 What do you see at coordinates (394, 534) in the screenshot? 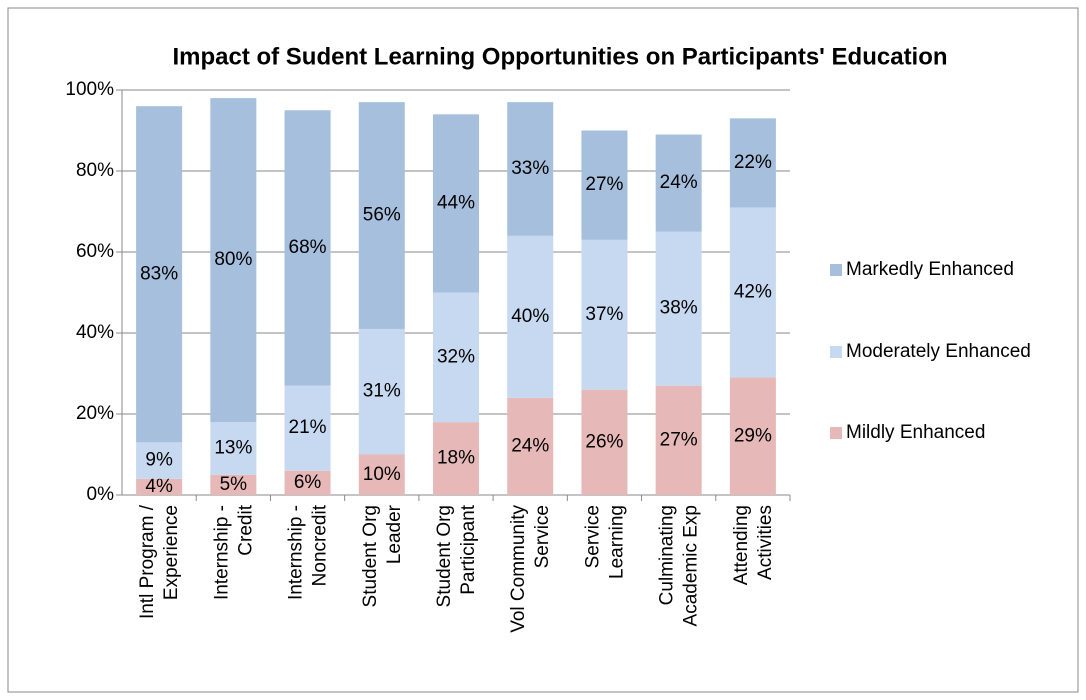
I see `x-tick-label: Leader` at bounding box center [394, 534].